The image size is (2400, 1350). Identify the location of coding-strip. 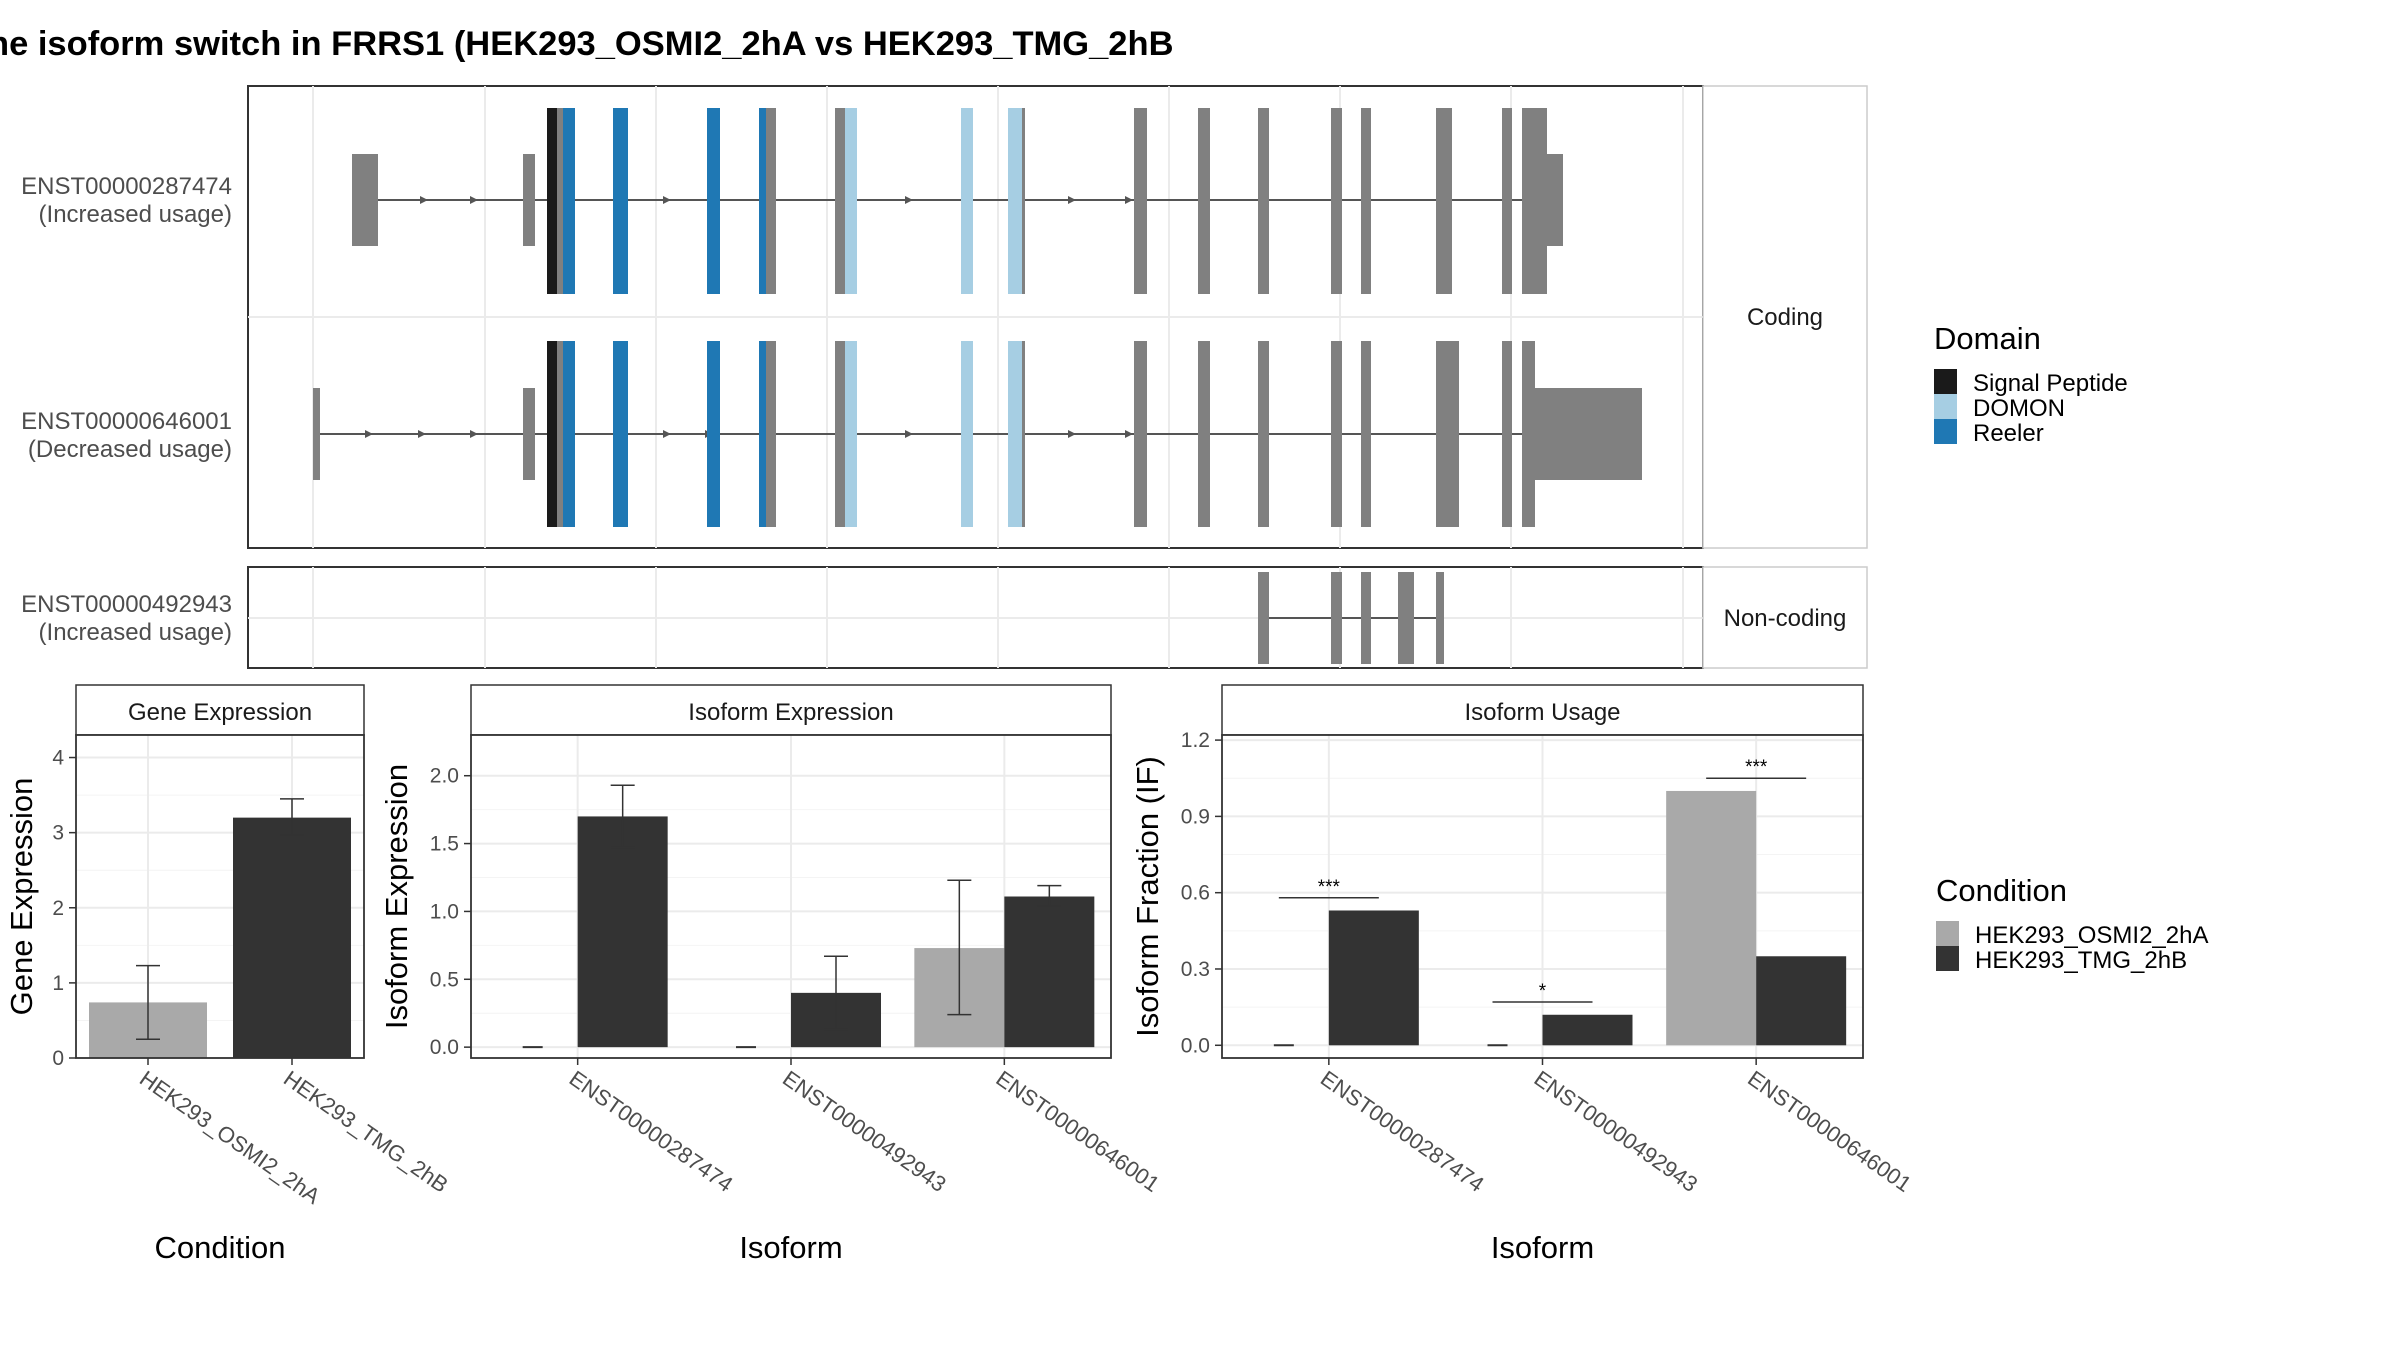
(1785, 317).